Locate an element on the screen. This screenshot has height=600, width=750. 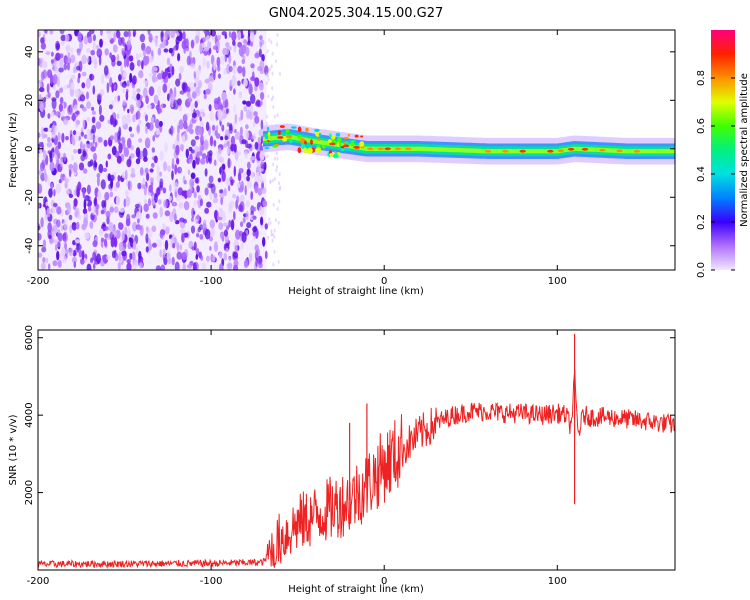
chart-title: GN04.2025.304.15.00.G27 is located at coordinates (356, 13).